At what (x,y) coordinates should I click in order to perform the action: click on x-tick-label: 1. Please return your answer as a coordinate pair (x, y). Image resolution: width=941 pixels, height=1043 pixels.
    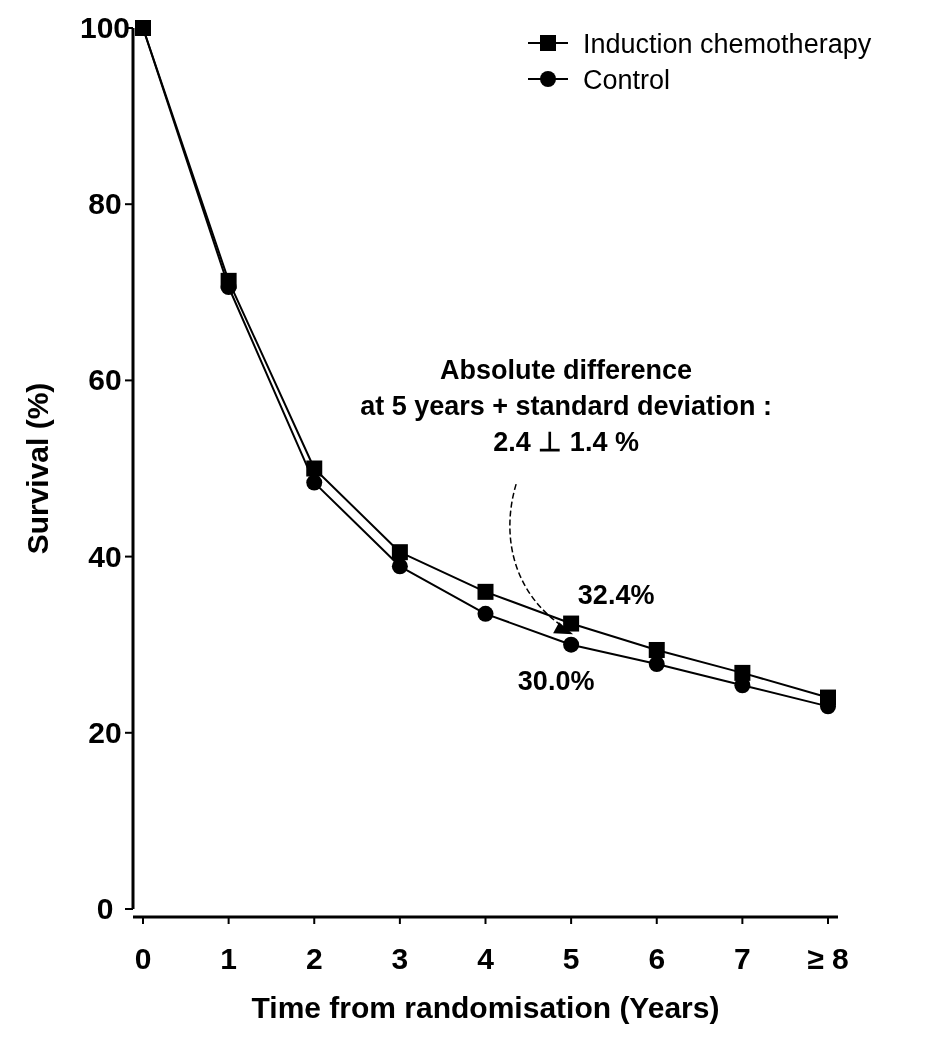
    Looking at the image, I should click on (228, 958).